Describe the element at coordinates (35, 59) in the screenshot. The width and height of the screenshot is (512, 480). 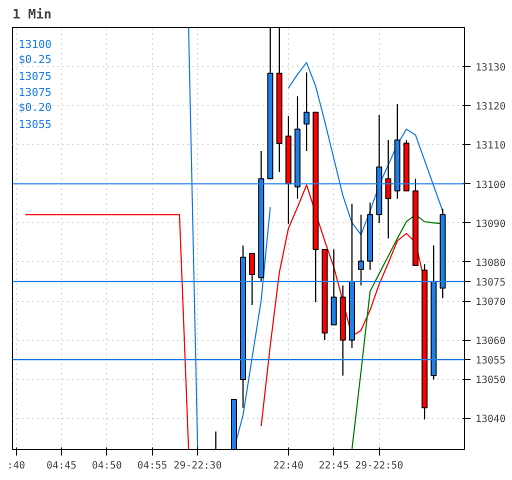
I see `annotation: $0.25` at that location.